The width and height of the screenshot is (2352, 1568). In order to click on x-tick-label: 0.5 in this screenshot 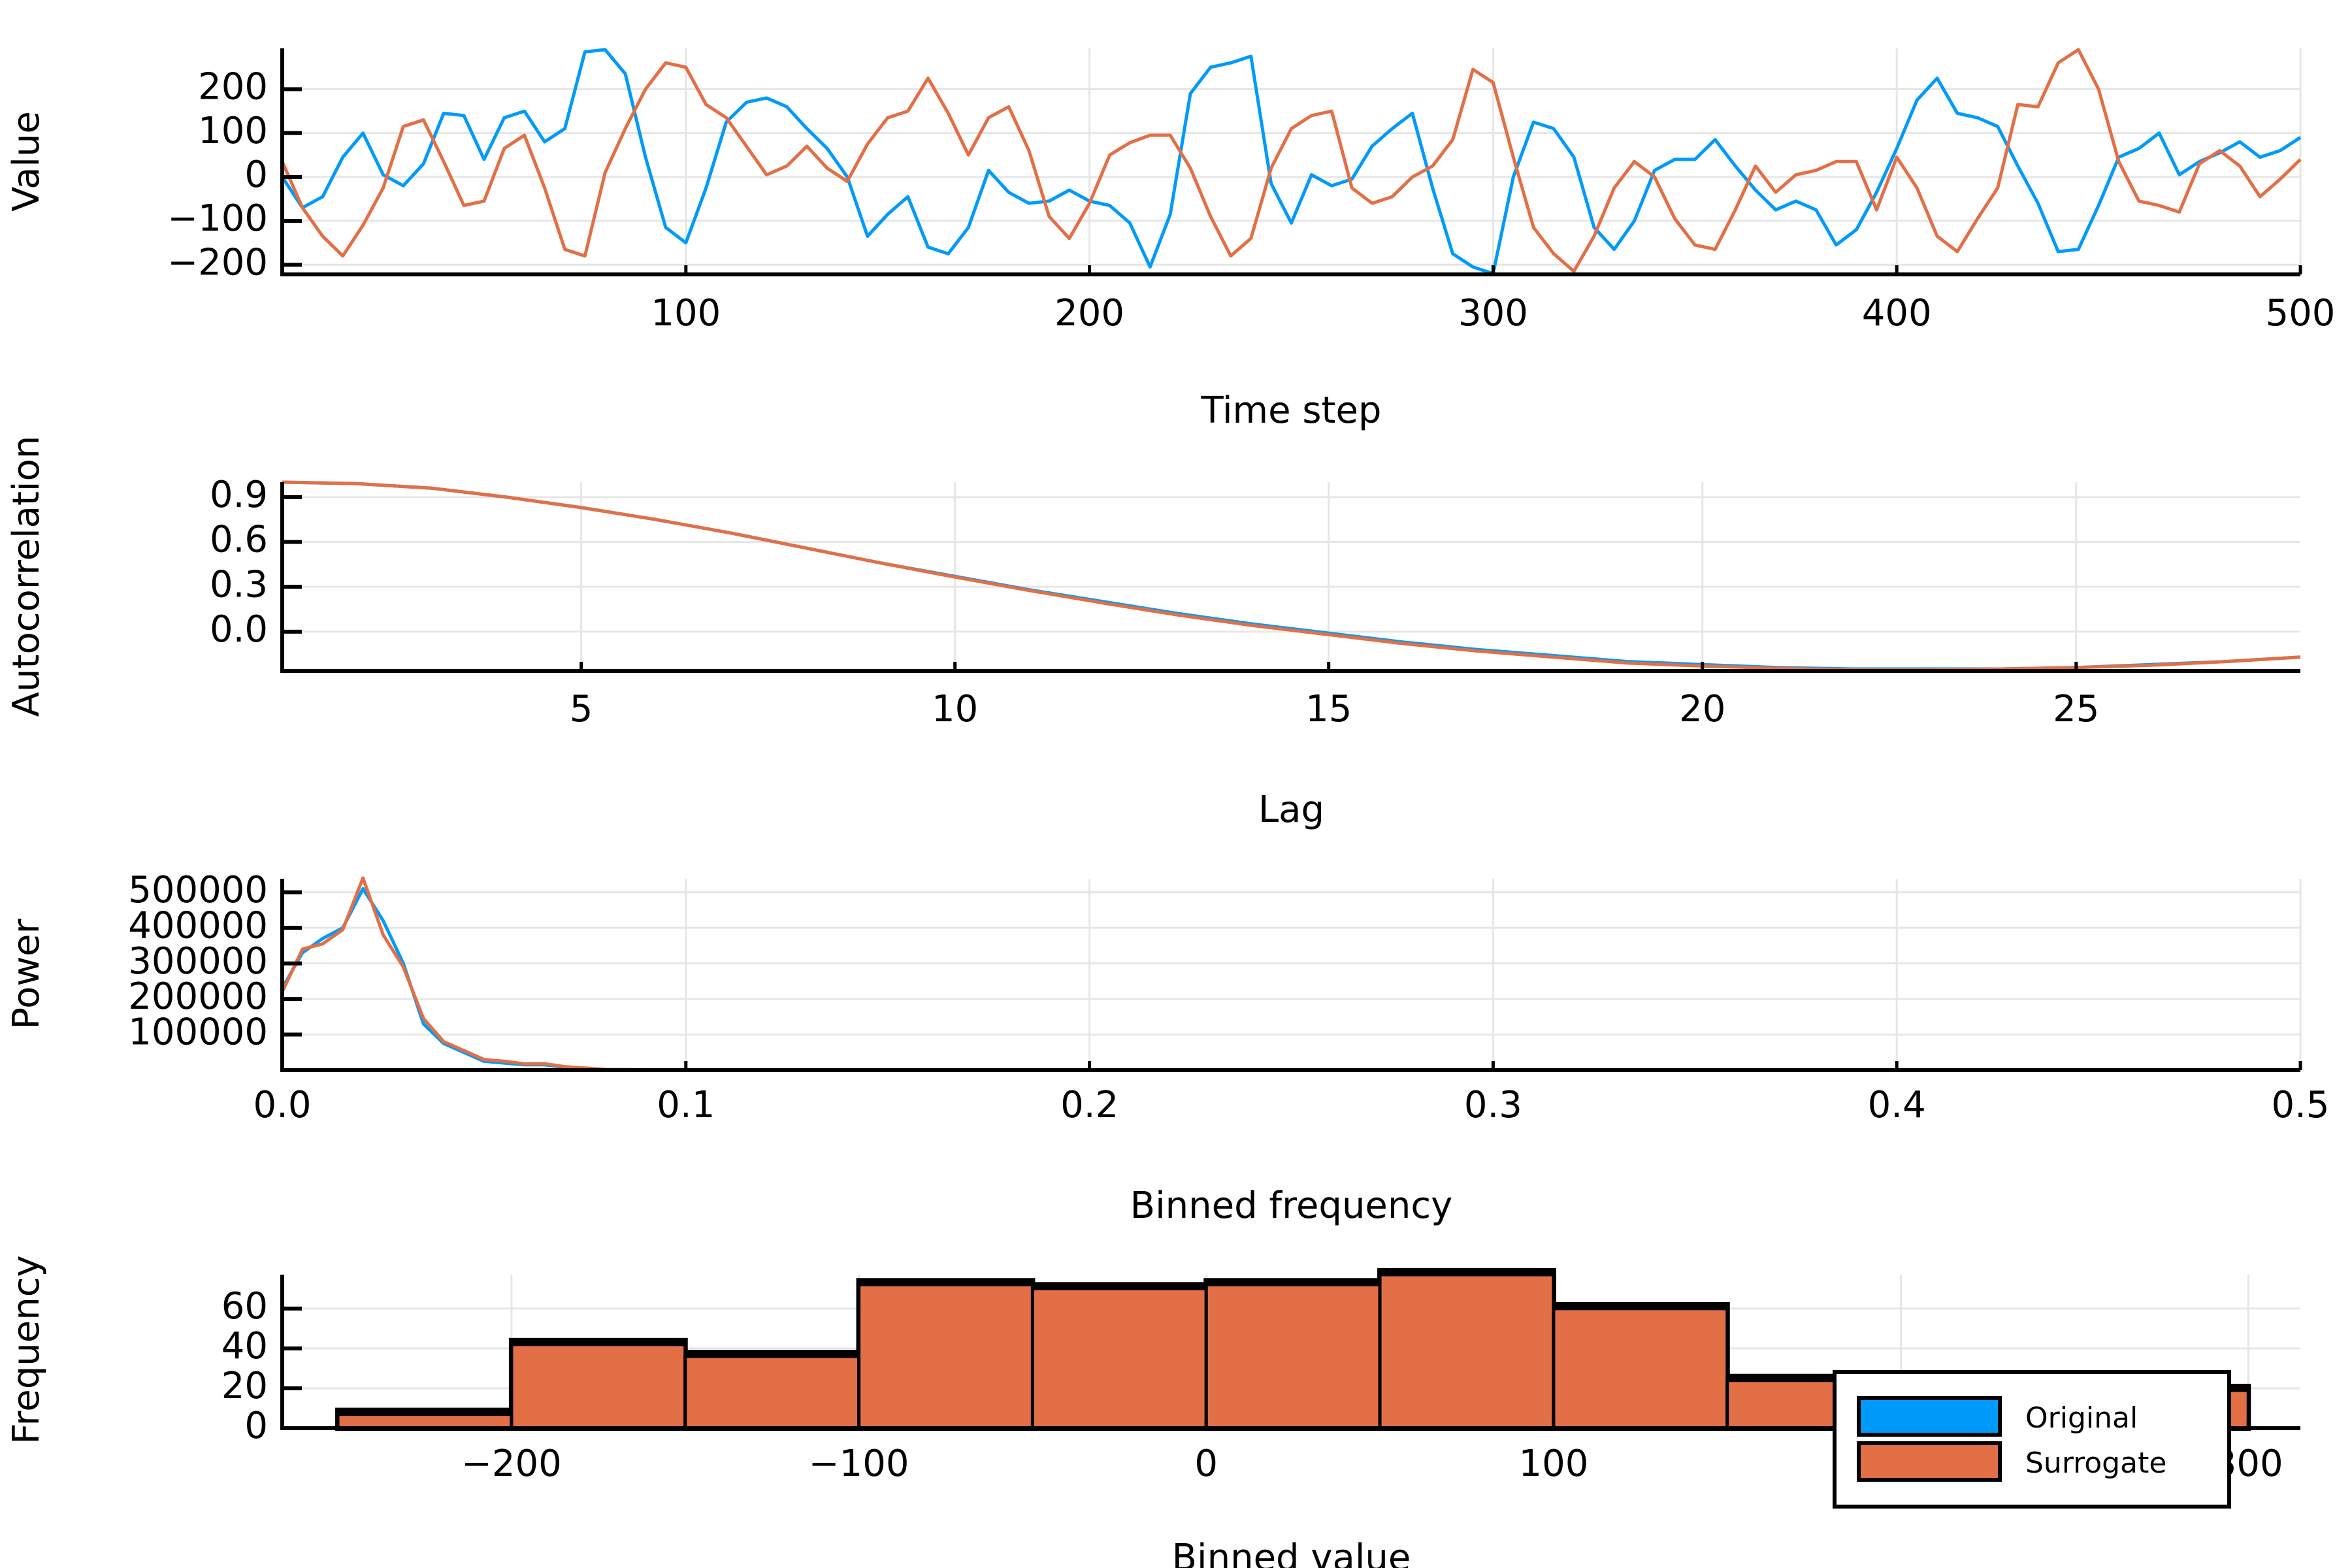, I will do `click(2300, 1105)`.